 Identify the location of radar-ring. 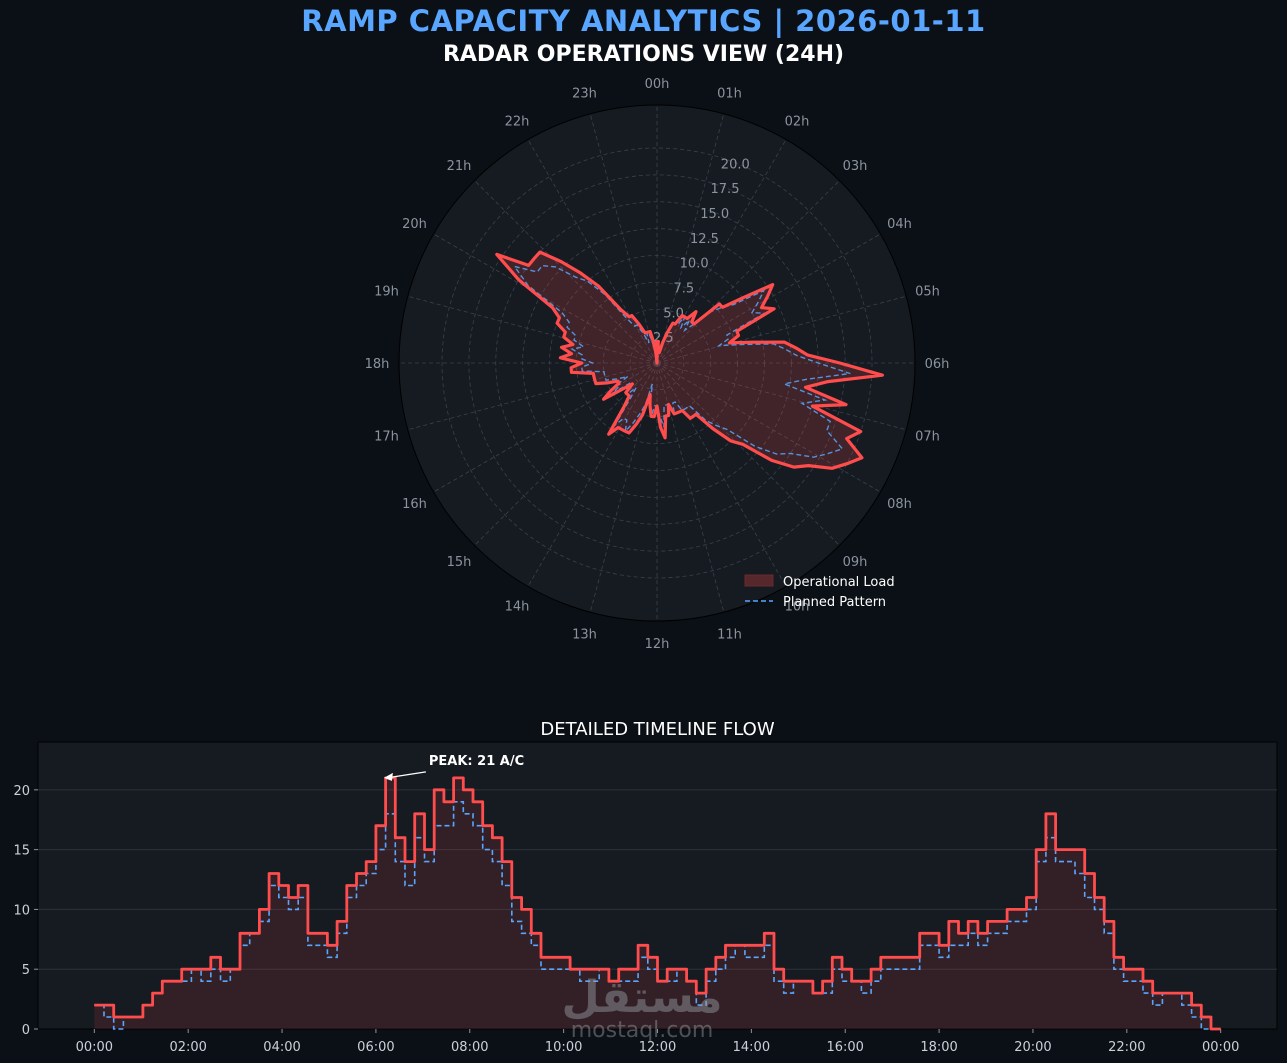
(657, 363).